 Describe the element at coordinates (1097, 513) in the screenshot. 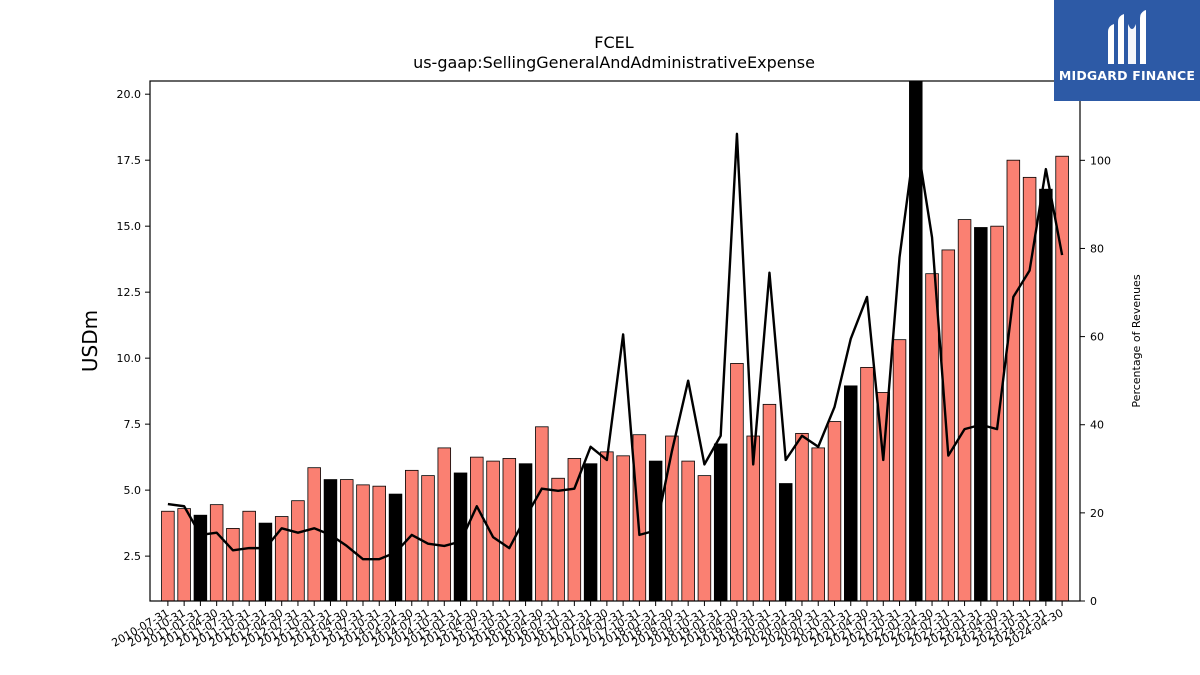

I see `y-right-tick-label: 20` at that location.